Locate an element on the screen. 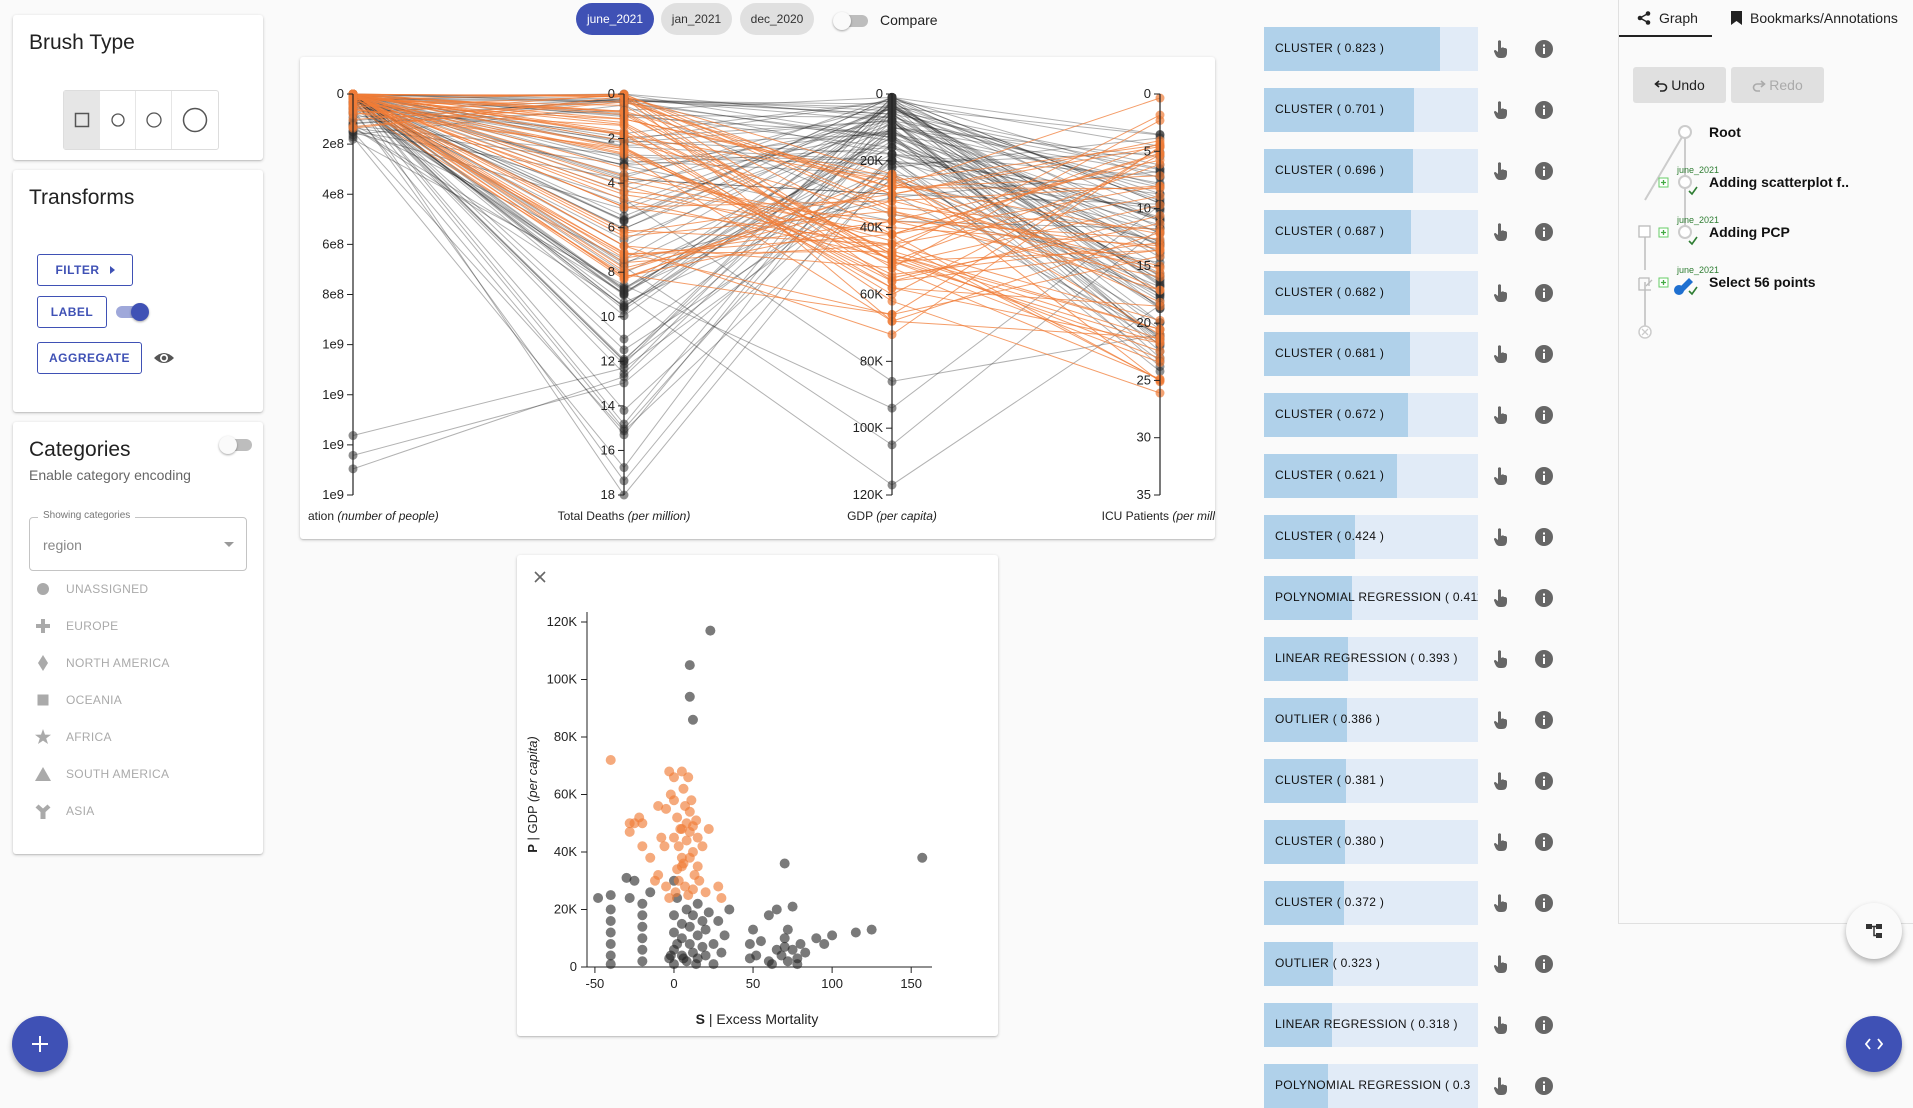  recommendation-item: CLUSTER ( 0.424 ) is located at coordinates (1371, 537).